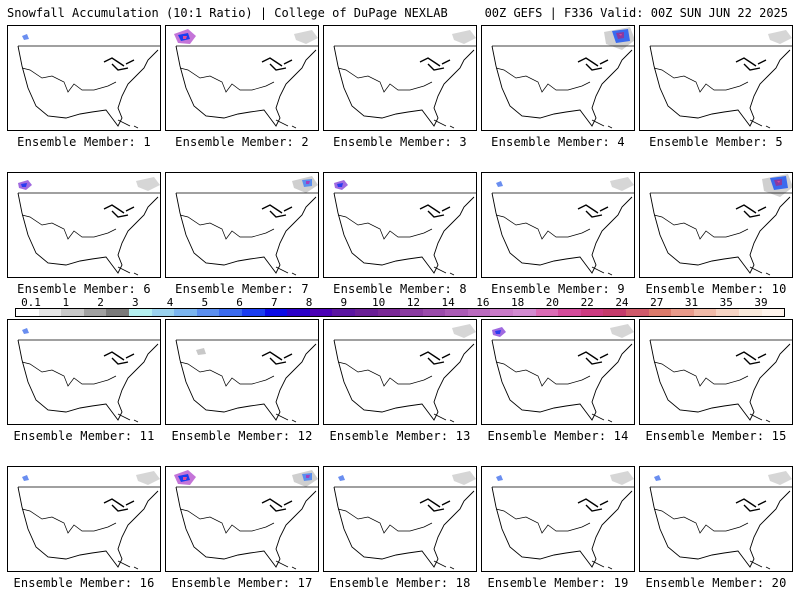  What do you see at coordinates (413, 302) in the screenshot?
I see `colorbar-tick-label: 12` at bounding box center [413, 302].